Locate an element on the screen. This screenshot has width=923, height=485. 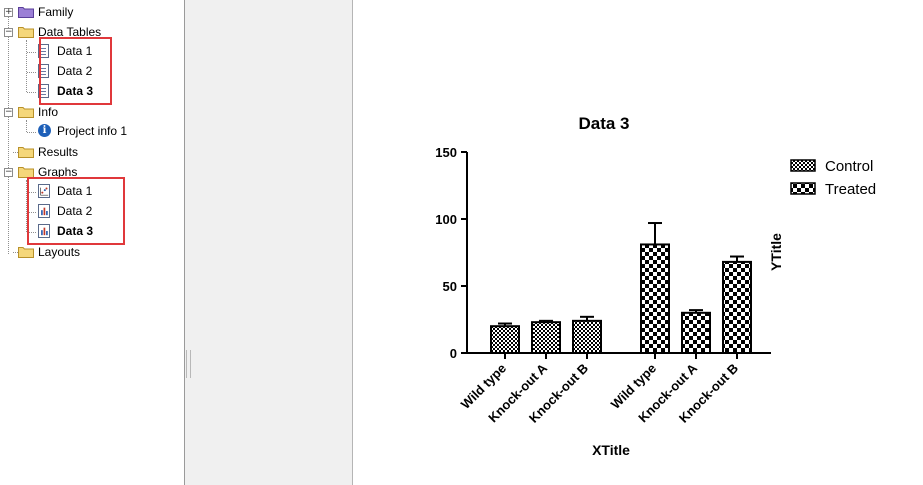
tree-item-data-table-3: Data 3 is located at coordinates (90, 91).